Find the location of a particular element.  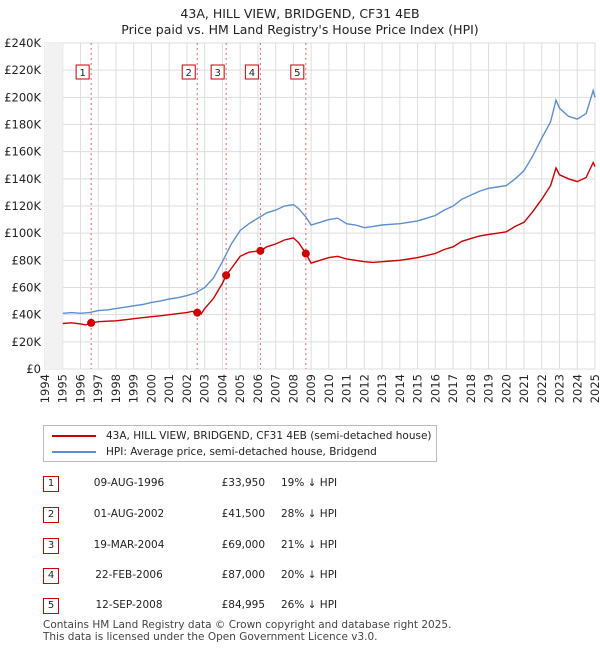

transaction-date: 09-AUG-1996 is located at coordinates (129, 483).